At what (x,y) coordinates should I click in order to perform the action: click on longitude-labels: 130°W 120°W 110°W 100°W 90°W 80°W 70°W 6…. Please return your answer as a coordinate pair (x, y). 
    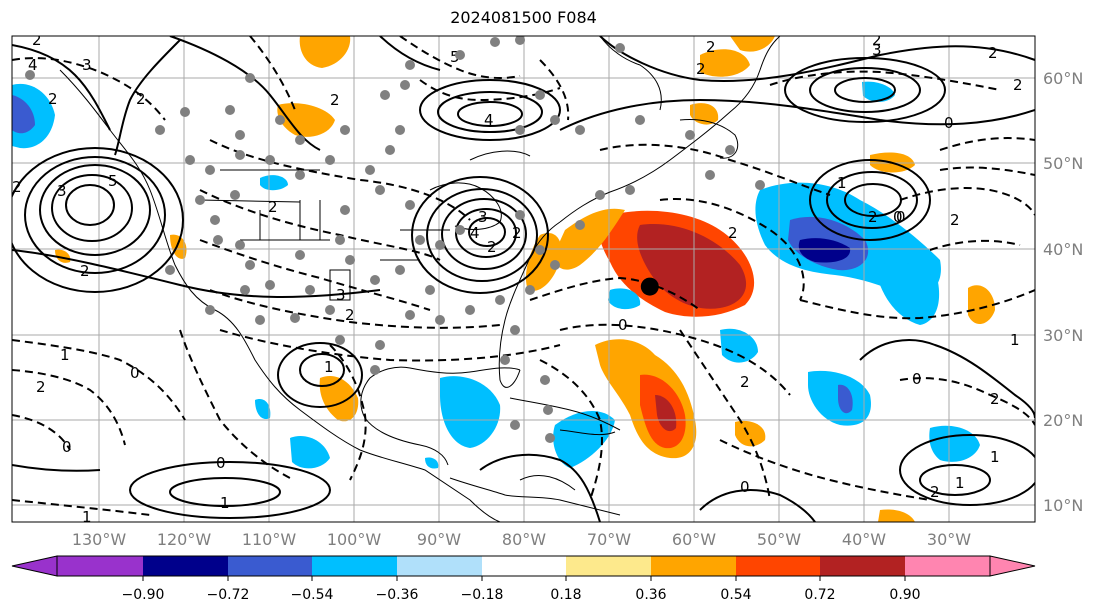
    Looking at the image, I should click on (521, 539).